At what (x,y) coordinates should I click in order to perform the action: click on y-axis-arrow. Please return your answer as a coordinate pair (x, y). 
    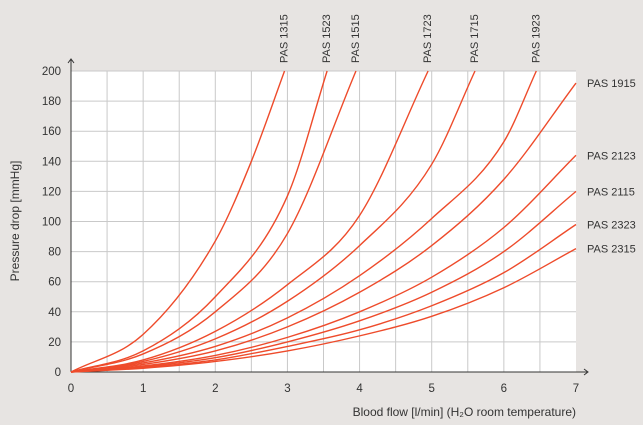
    Looking at the image, I should click on (71, 61).